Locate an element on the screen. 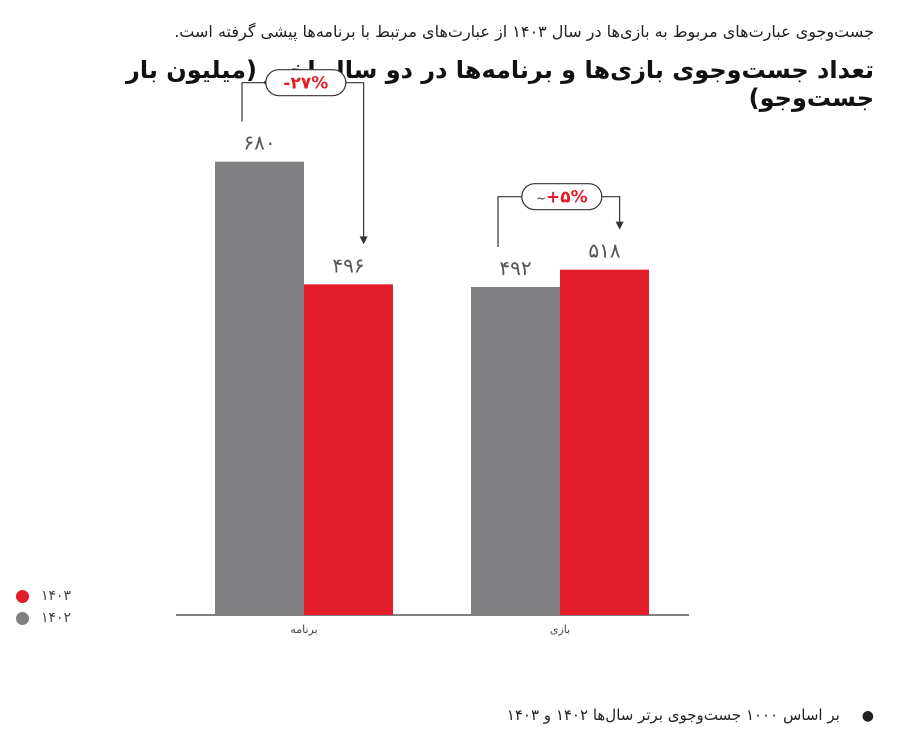  legend: ۱۴۰۳ ۱۴۰۲ is located at coordinates (43, 609).